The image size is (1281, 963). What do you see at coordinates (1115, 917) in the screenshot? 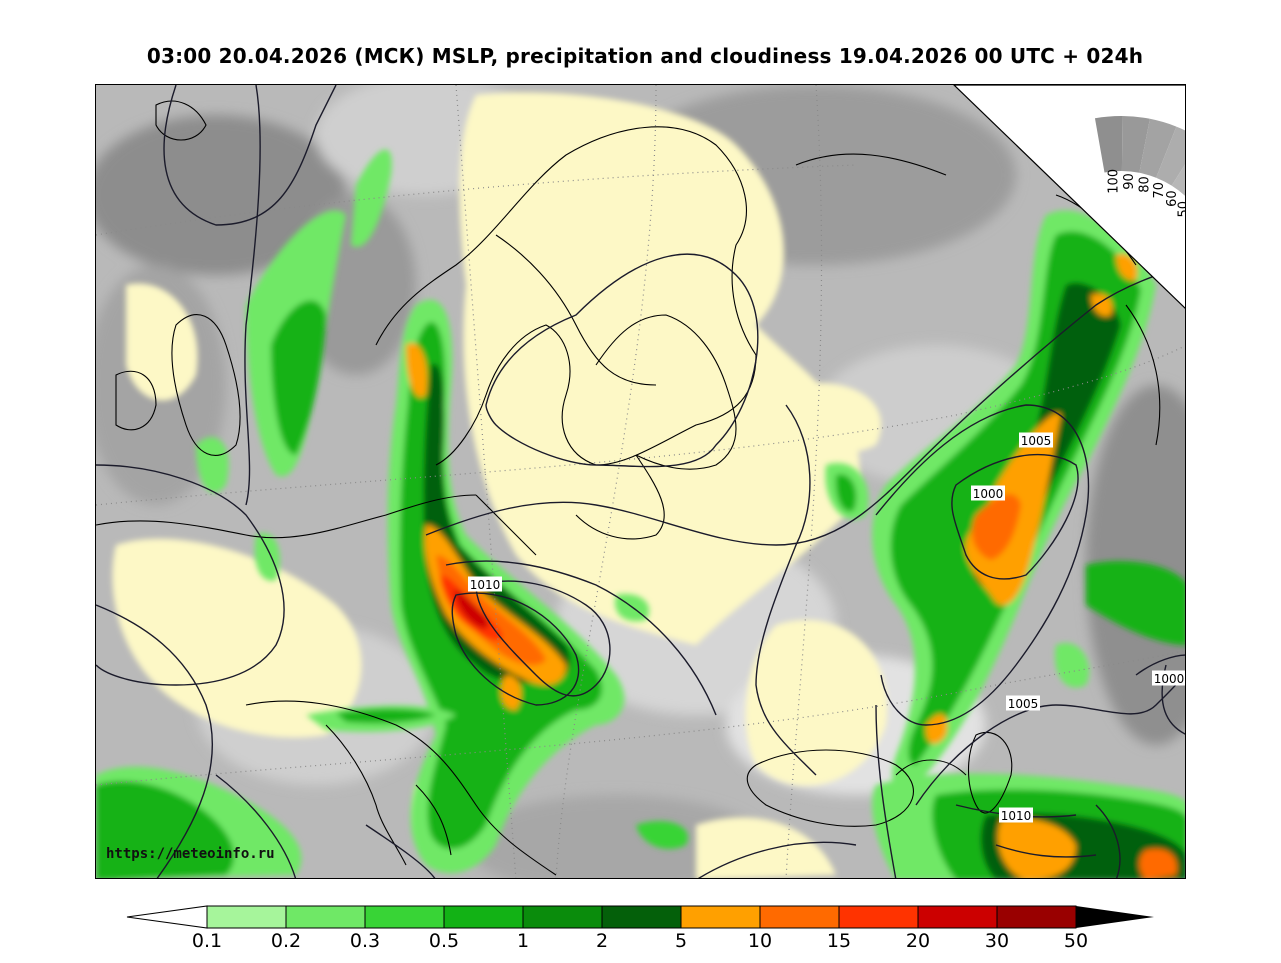
I see `legend-above-max-triangle` at bounding box center [1115, 917].